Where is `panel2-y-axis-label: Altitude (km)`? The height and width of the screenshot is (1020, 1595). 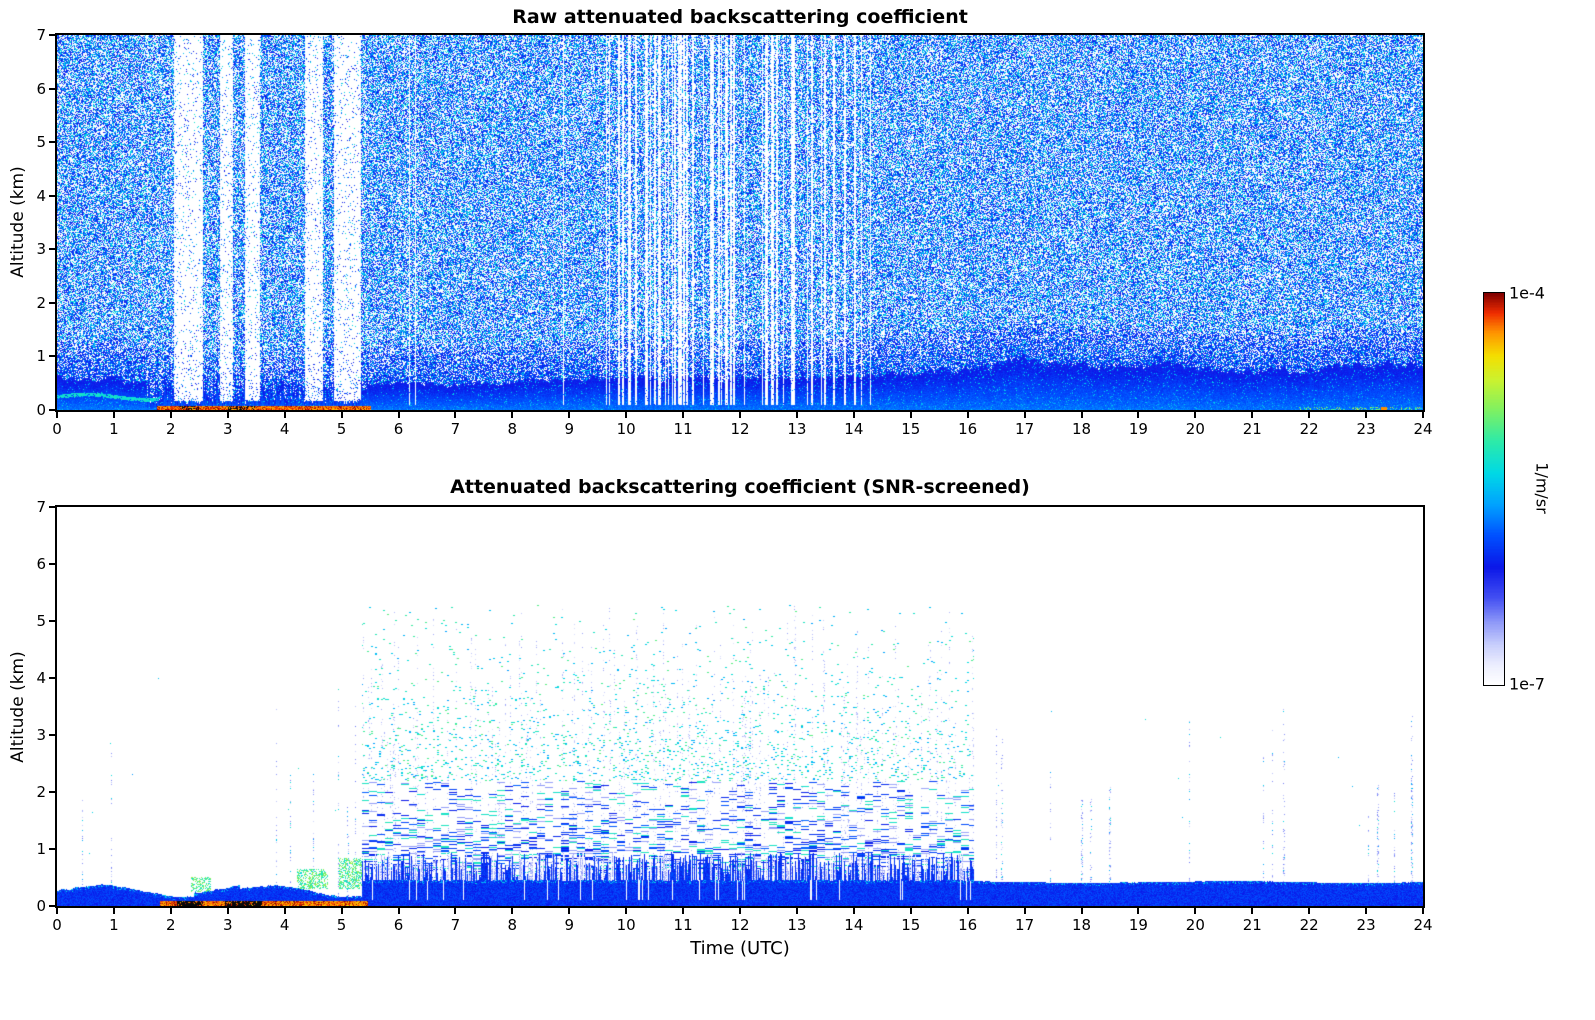 panel2-y-axis-label: Altitude (km) is located at coordinates (18, 707).